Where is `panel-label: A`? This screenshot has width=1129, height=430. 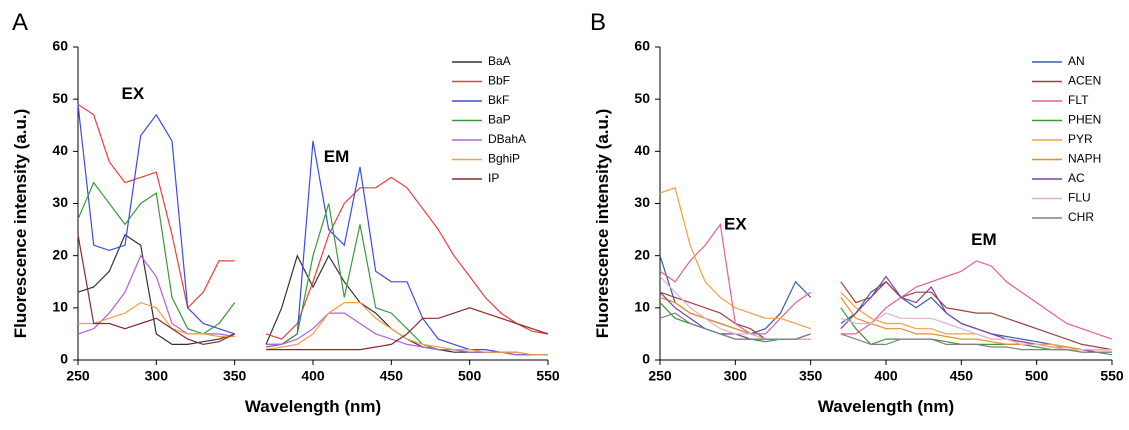
panel-label: A is located at coordinates (20, 22).